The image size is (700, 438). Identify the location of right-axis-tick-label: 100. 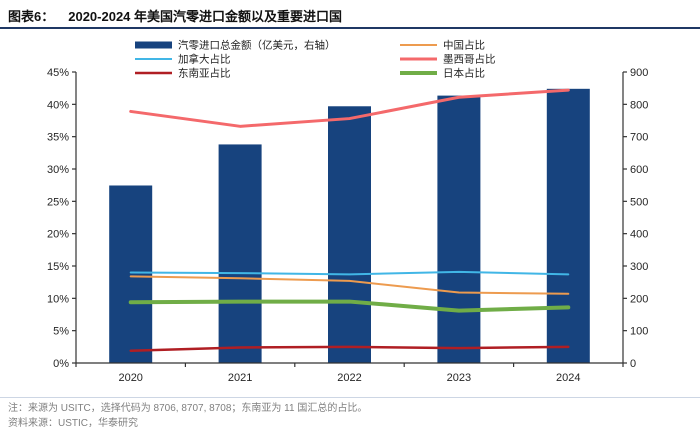
(639, 332).